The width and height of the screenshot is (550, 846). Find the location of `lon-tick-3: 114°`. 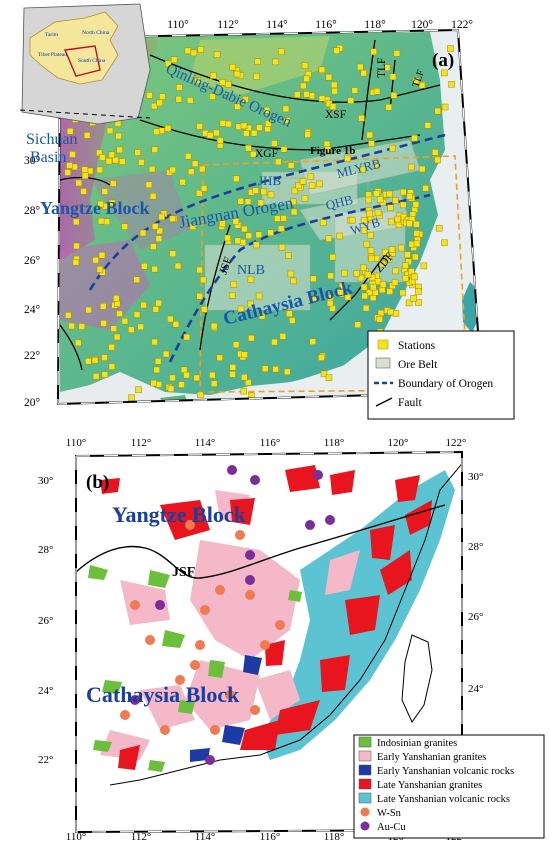

lon-tick-3: 114° is located at coordinates (277, 25).